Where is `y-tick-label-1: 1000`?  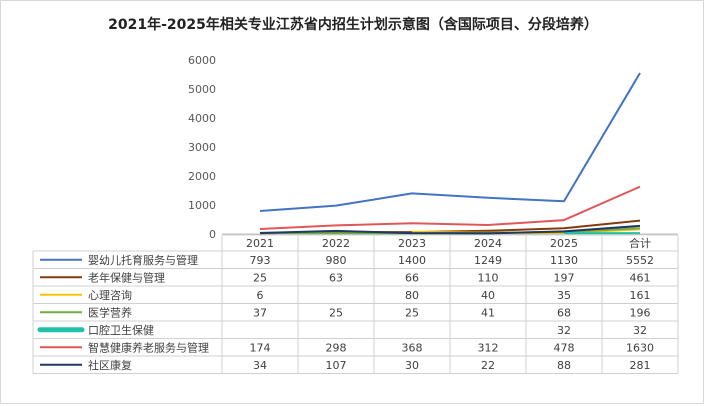 y-tick-label-1: 1000 is located at coordinates (202, 205).